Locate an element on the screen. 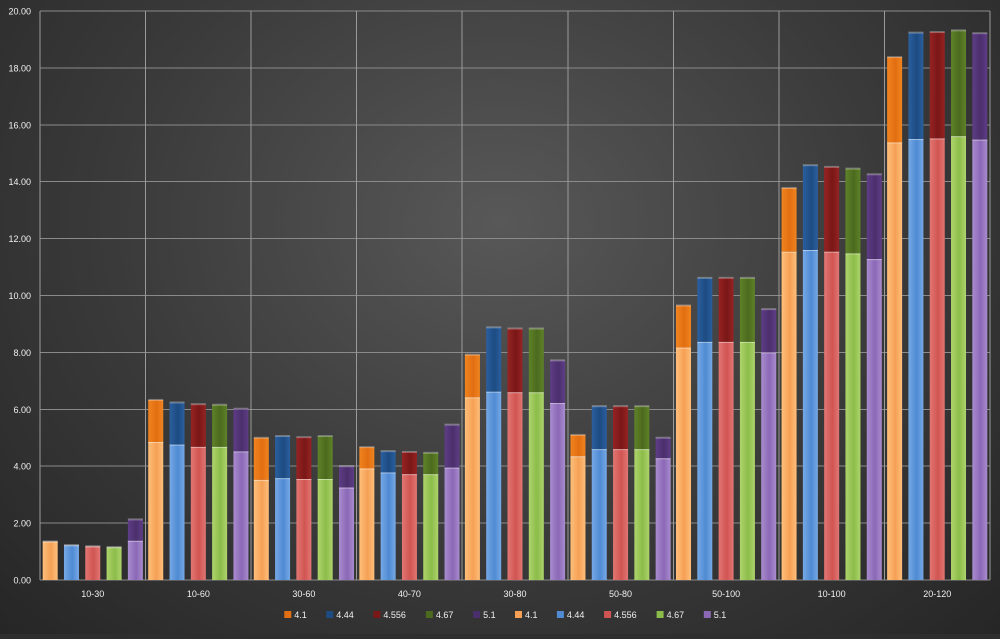  x-tick-label: 10-60 is located at coordinates (198, 594).